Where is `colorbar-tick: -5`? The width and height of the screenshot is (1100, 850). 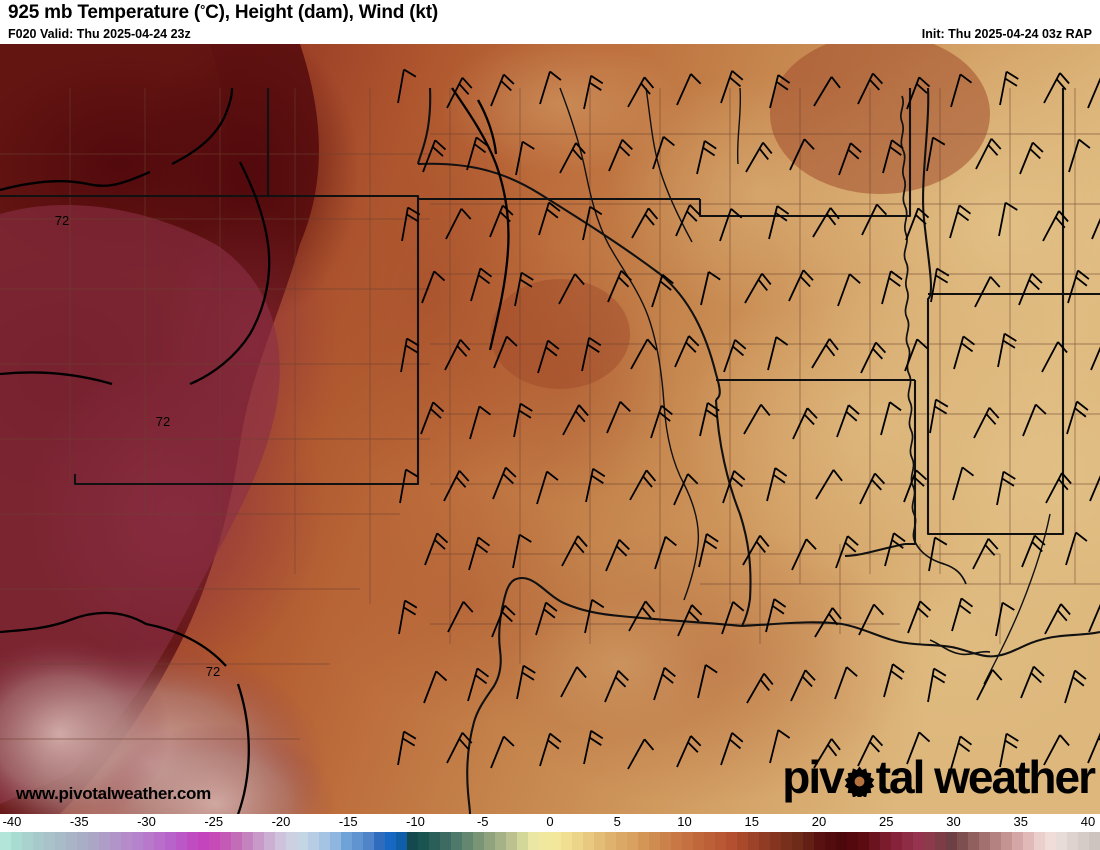 colorbar-tick: -5 is located at coordinates (482, 821).